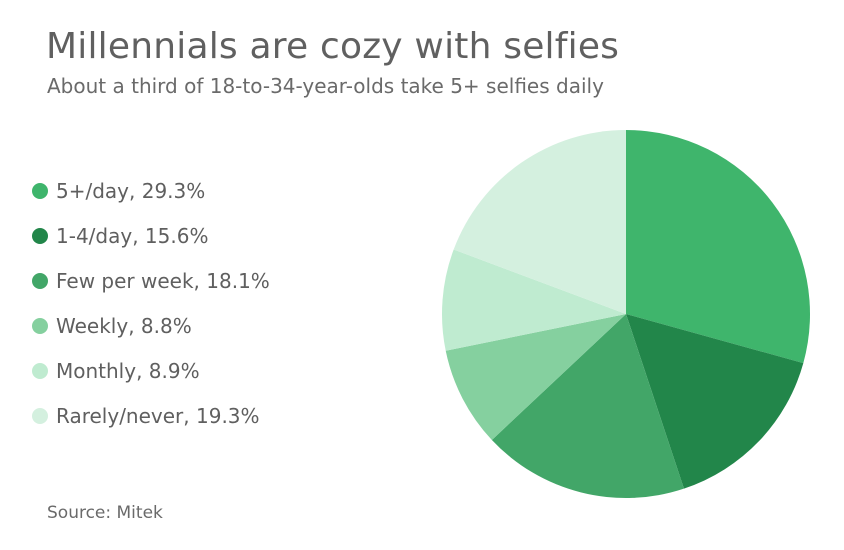 The height and width of the screenshot is (550, 844). What do you see at coordinates (40, 325) in the screenshot?
I see `legend-swatch-weekly` at bounding box center [40, 325].